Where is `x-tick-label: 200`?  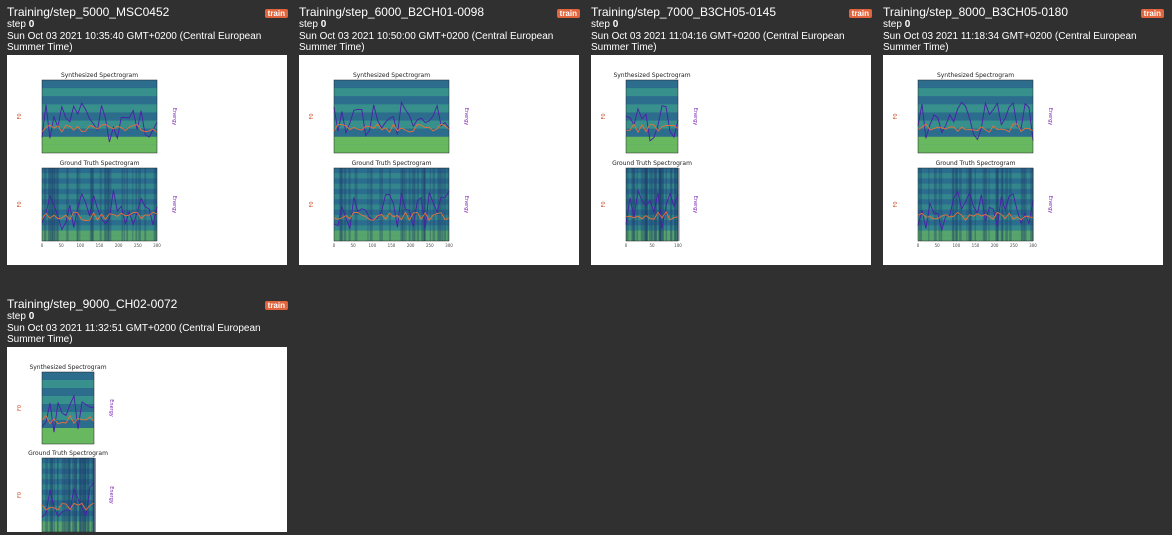 x-tick-label: 200 is located at coordinates (995, 245).